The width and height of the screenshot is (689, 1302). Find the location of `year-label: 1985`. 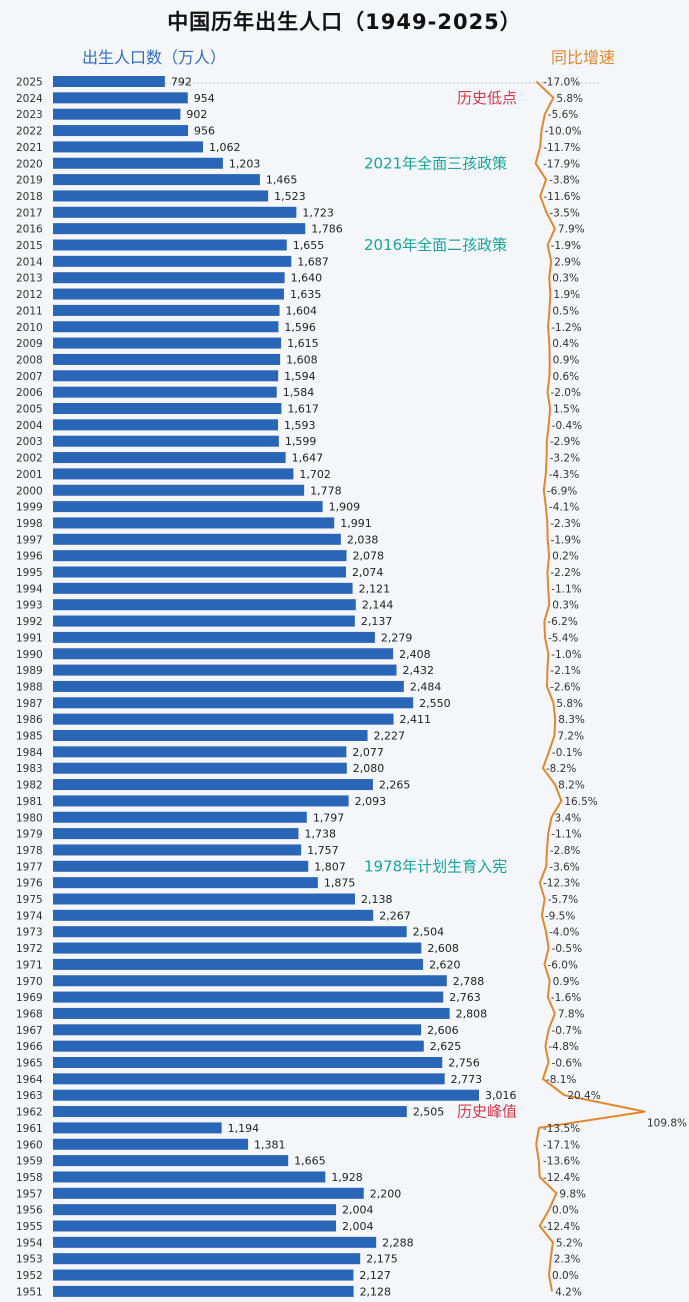

year-label: 1985 is located at coordinates (29, 737).